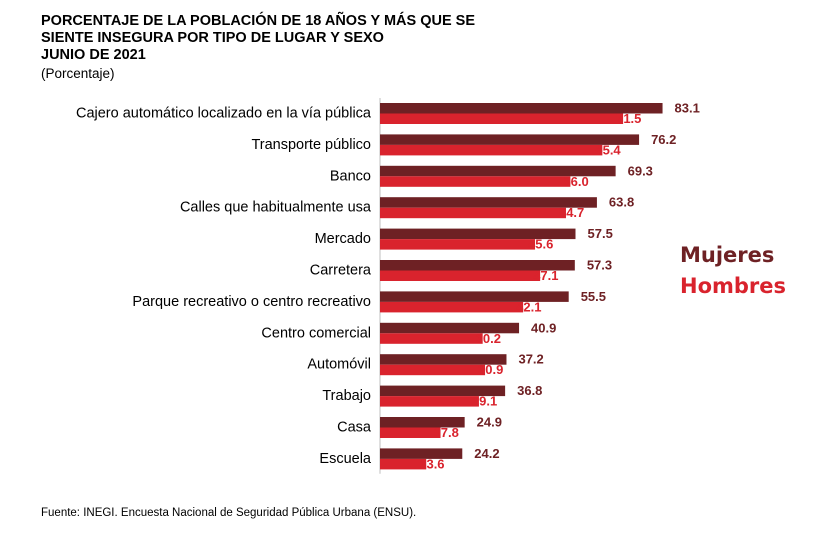 The height and width of the screenshot is (537, 835). Describe the element at coordinates (600, 233) in the screenshot. I see `data-label-mujeres: 57.5` at that location.